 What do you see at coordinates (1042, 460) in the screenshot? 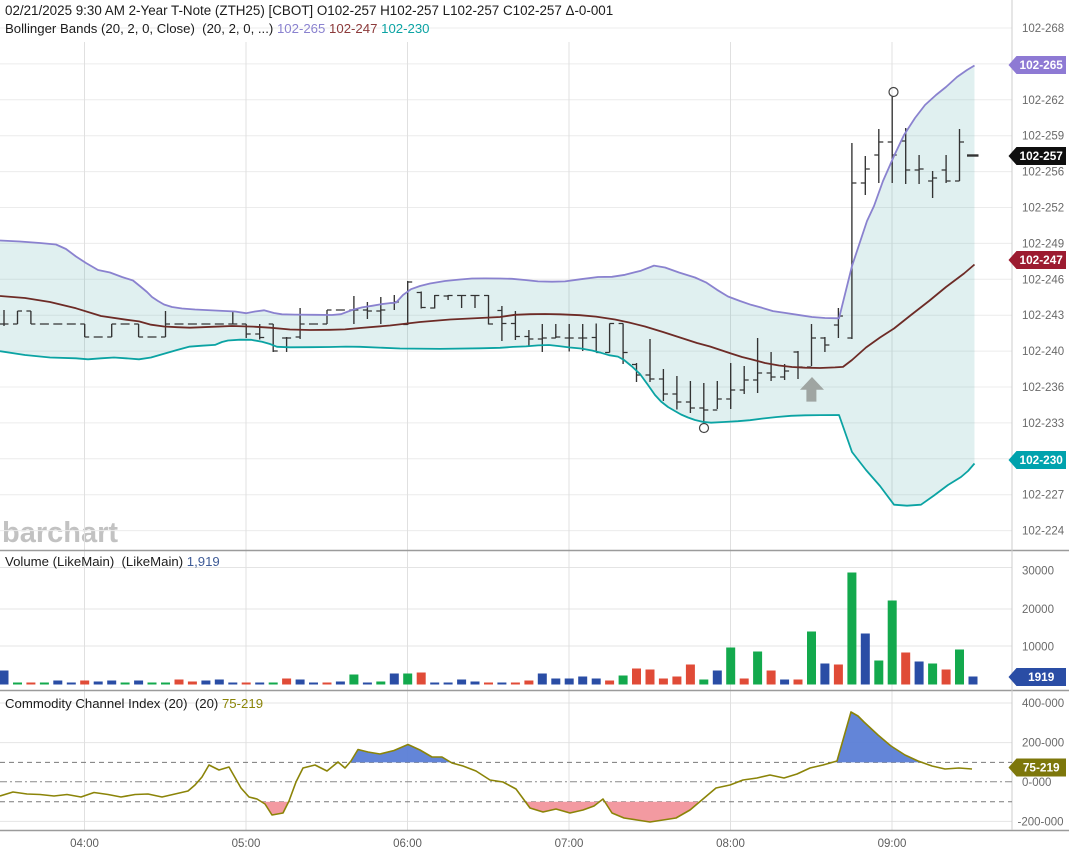
I see `svg-text: 102-230` at bounding box center [1042, 460].